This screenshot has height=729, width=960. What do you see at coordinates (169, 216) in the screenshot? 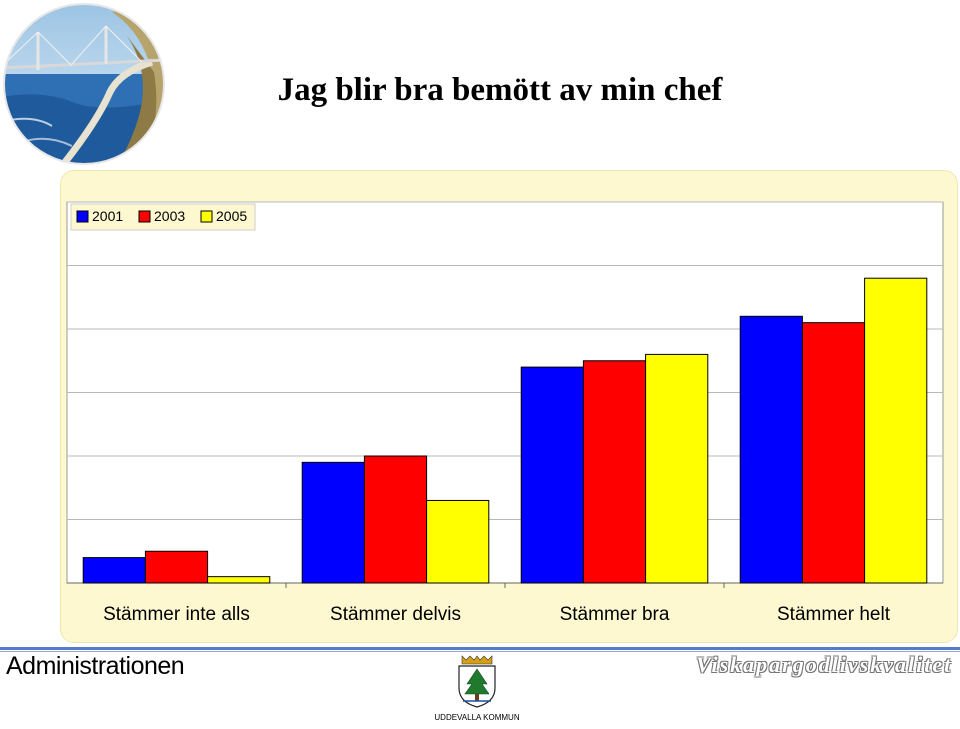
I see `legend-label-2003: 2003` at bounding box center [169, 216].